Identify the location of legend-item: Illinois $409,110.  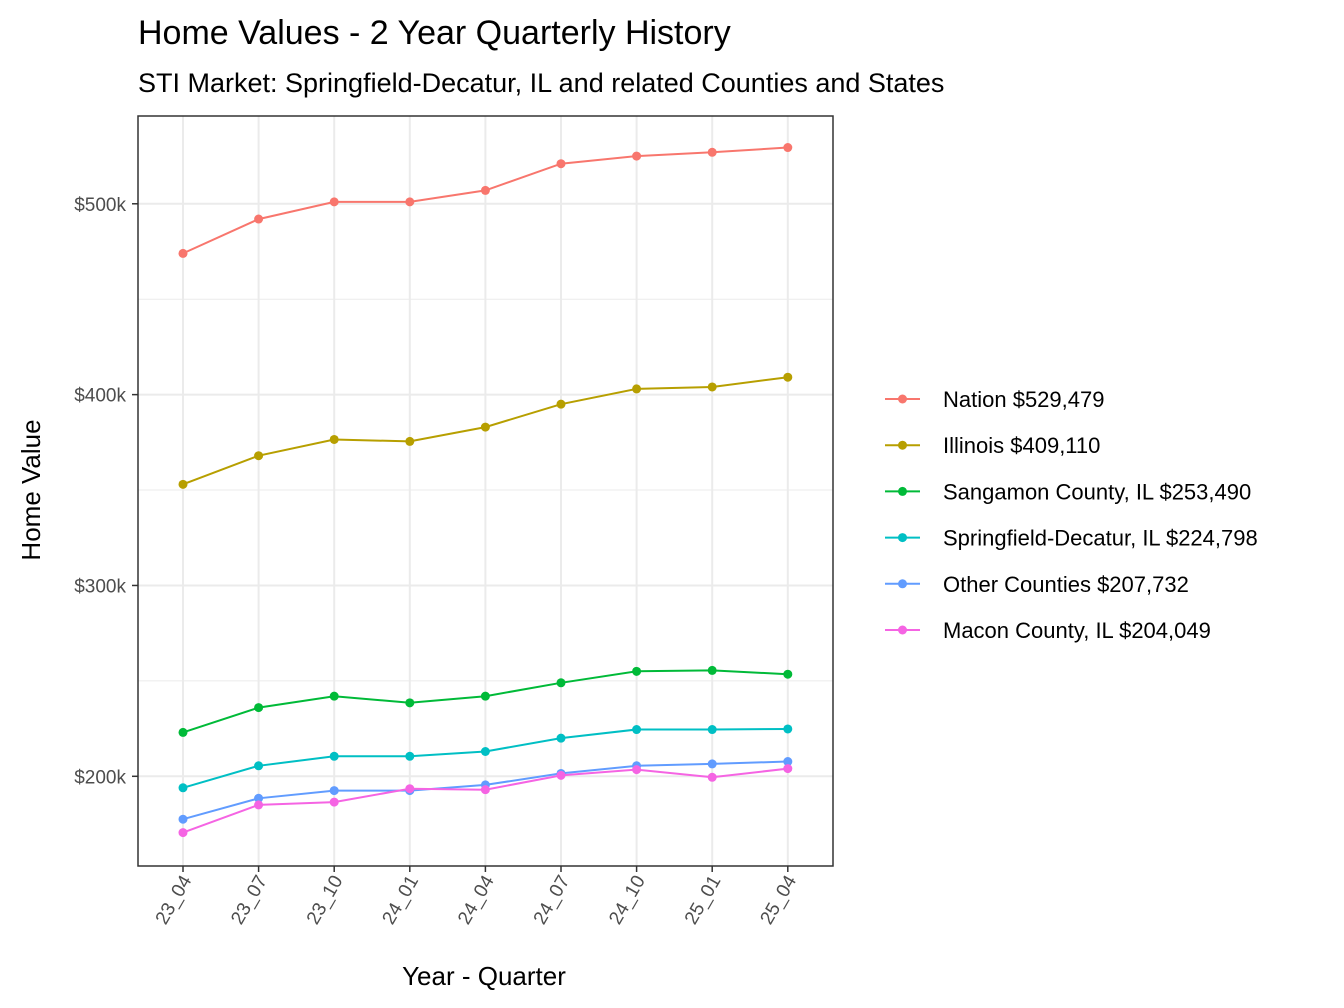
(992, 445).